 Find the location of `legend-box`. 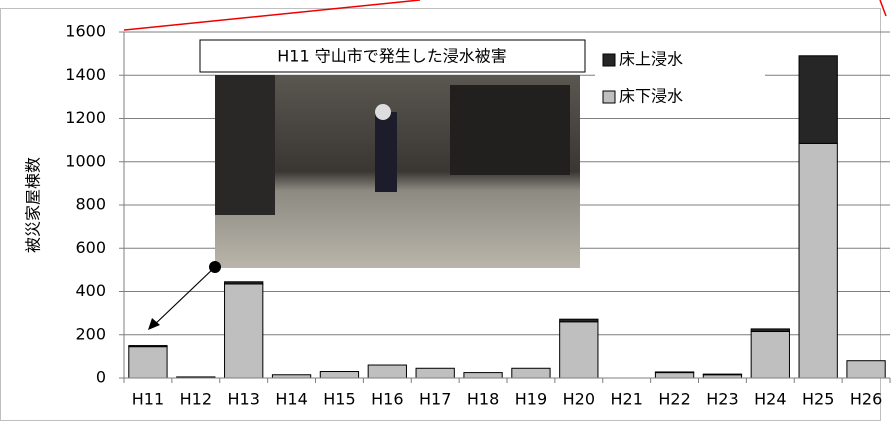

legend-box is located at coordinates (680, 79).